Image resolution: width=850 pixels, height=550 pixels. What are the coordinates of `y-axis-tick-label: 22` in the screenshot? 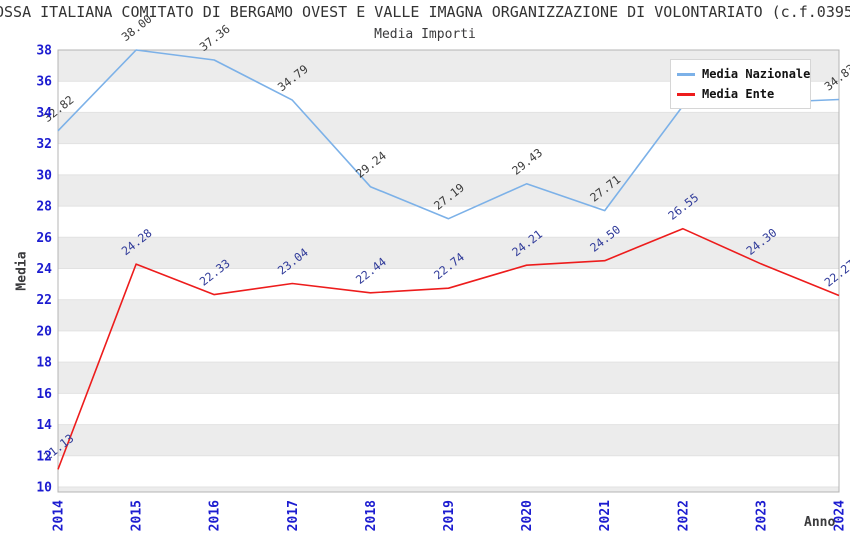 It's located at (44, 300).